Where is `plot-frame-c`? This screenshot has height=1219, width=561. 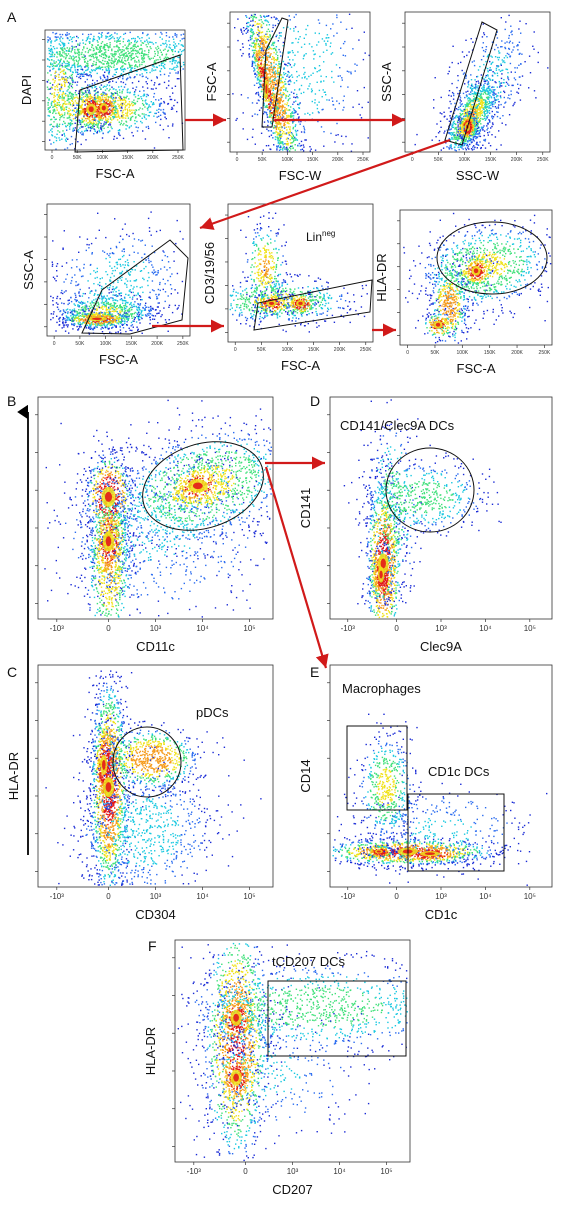 plot-frame-c is located at coordinates (155, 776).